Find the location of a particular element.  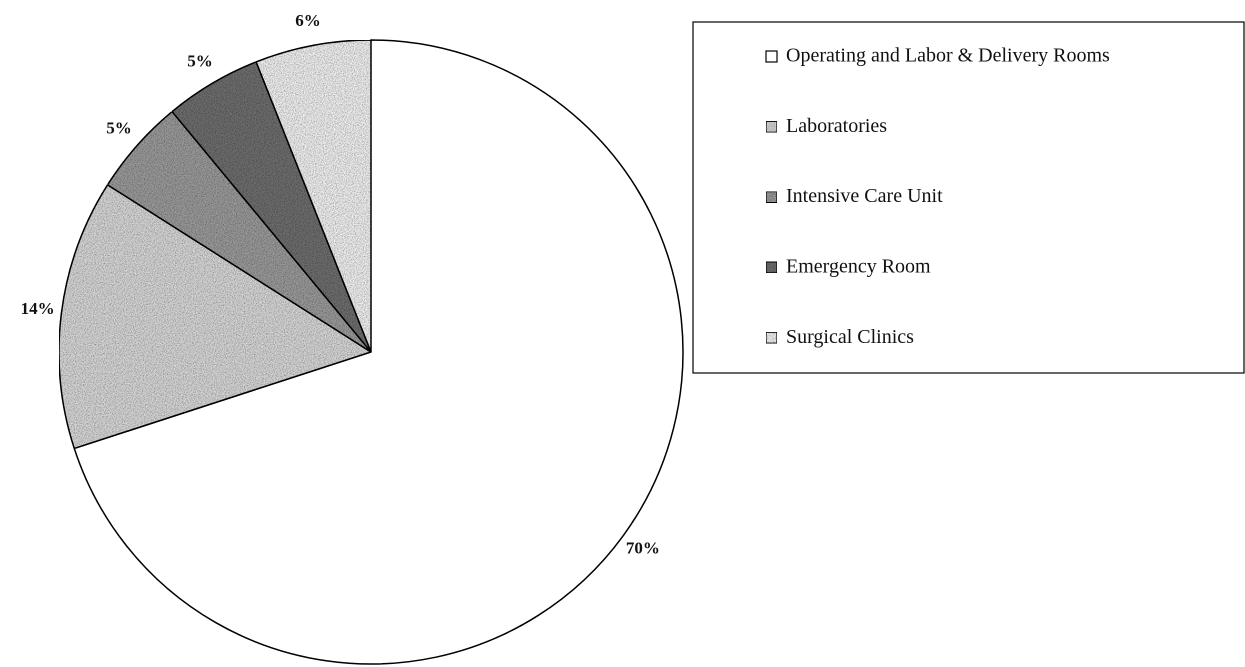

legend-label: Laboratories is located at coordinates (836, 126).